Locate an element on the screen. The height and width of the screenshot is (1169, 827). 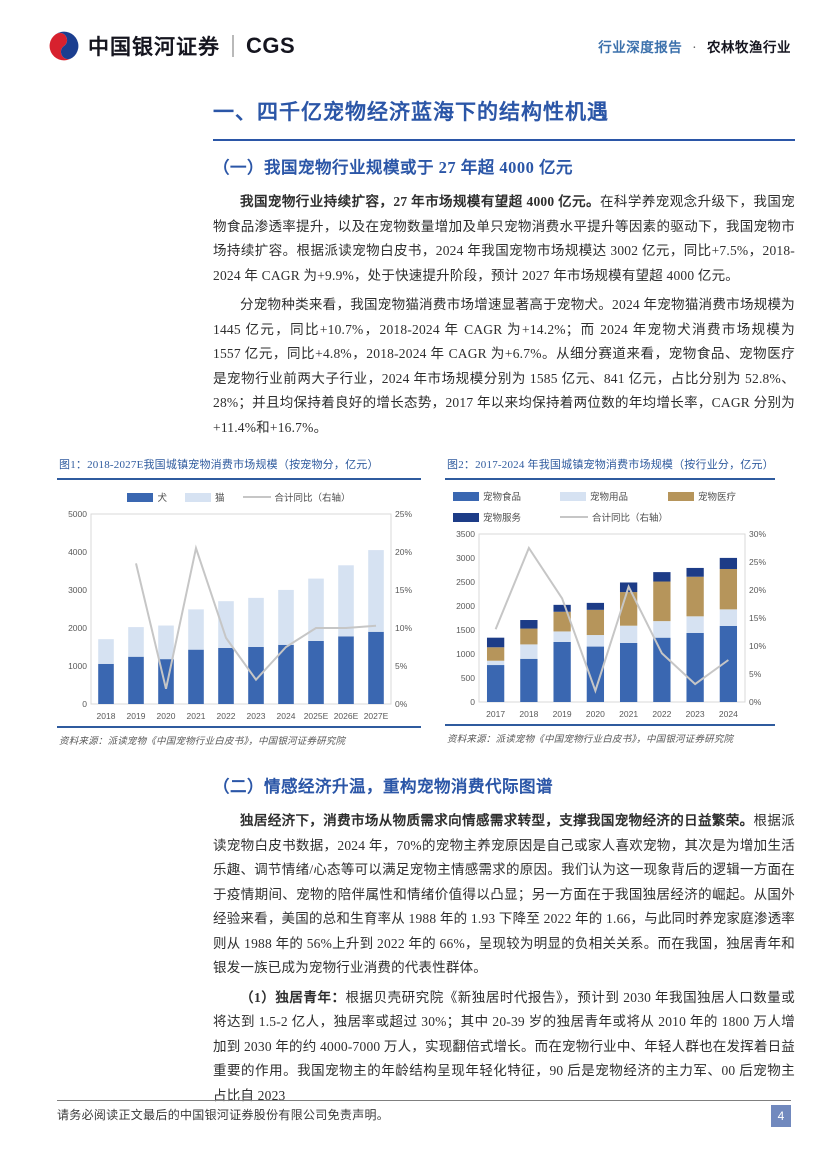
disclaimer-text: 请务必阅读正文最后的中国银河证券股份有限公司免责声明。 is located at coordinates (223, 1115).